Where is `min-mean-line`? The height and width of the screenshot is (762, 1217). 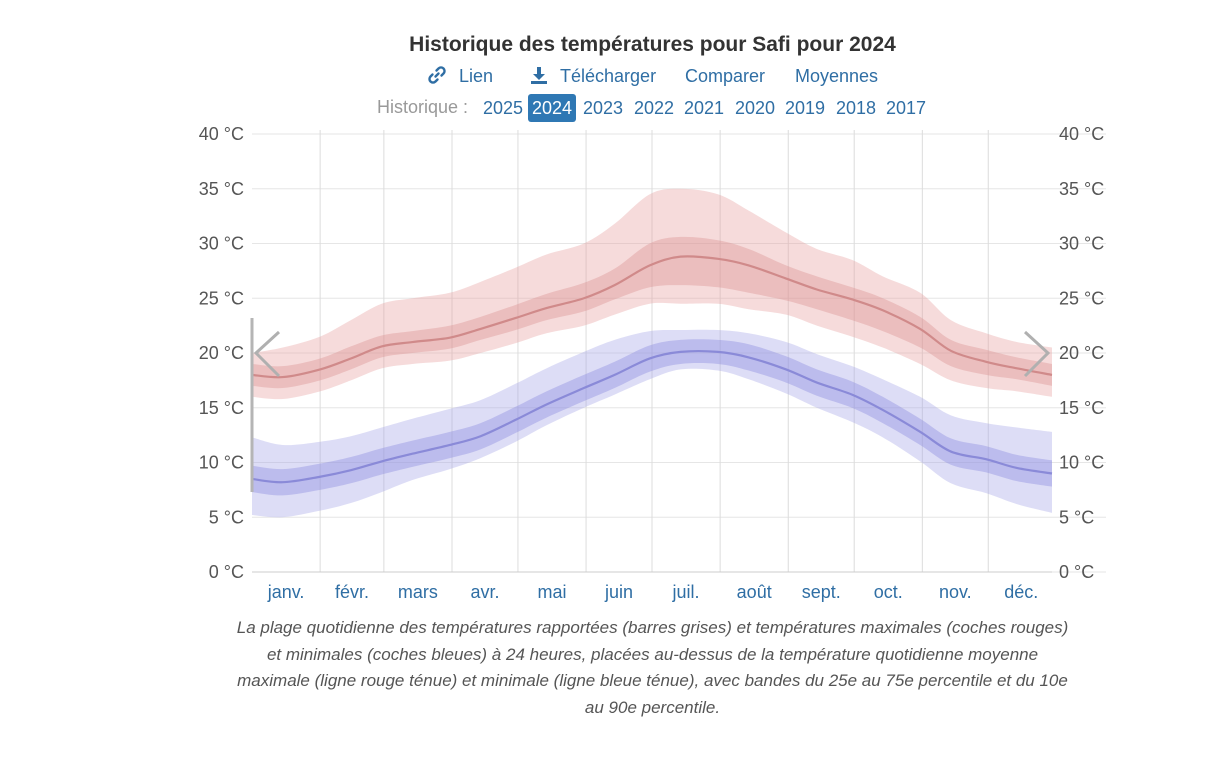 min-mean-line is located at coordinates (652, 417).